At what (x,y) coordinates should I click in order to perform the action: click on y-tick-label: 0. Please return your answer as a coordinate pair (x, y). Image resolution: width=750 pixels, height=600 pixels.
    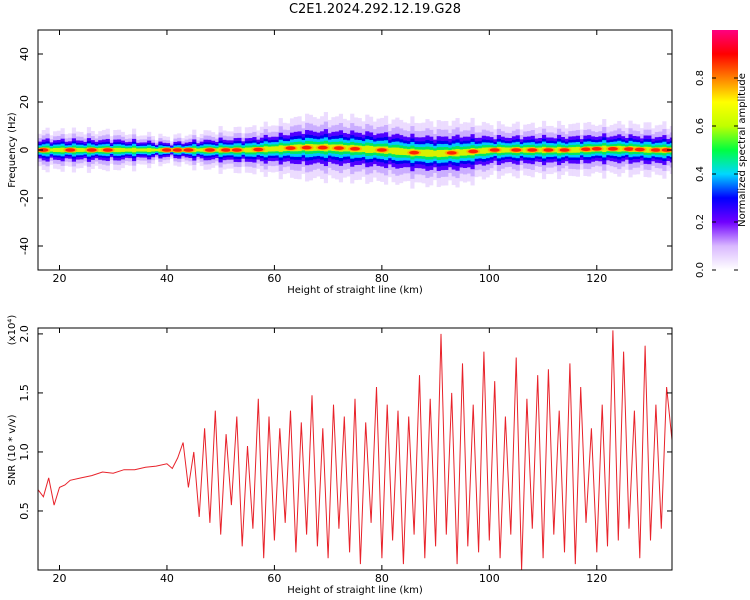
    Looking at the image, I should click on (24, 150).